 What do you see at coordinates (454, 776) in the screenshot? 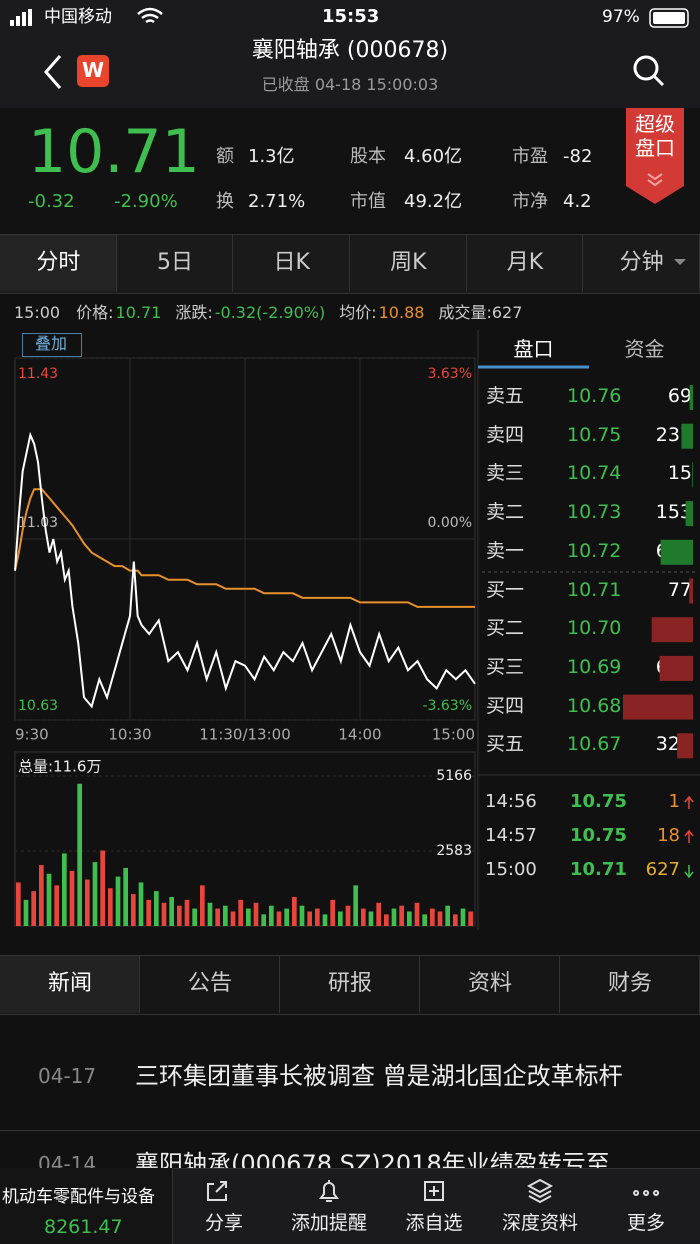
I see `y-tick-label: 5166` at bounding box center [454, 776].